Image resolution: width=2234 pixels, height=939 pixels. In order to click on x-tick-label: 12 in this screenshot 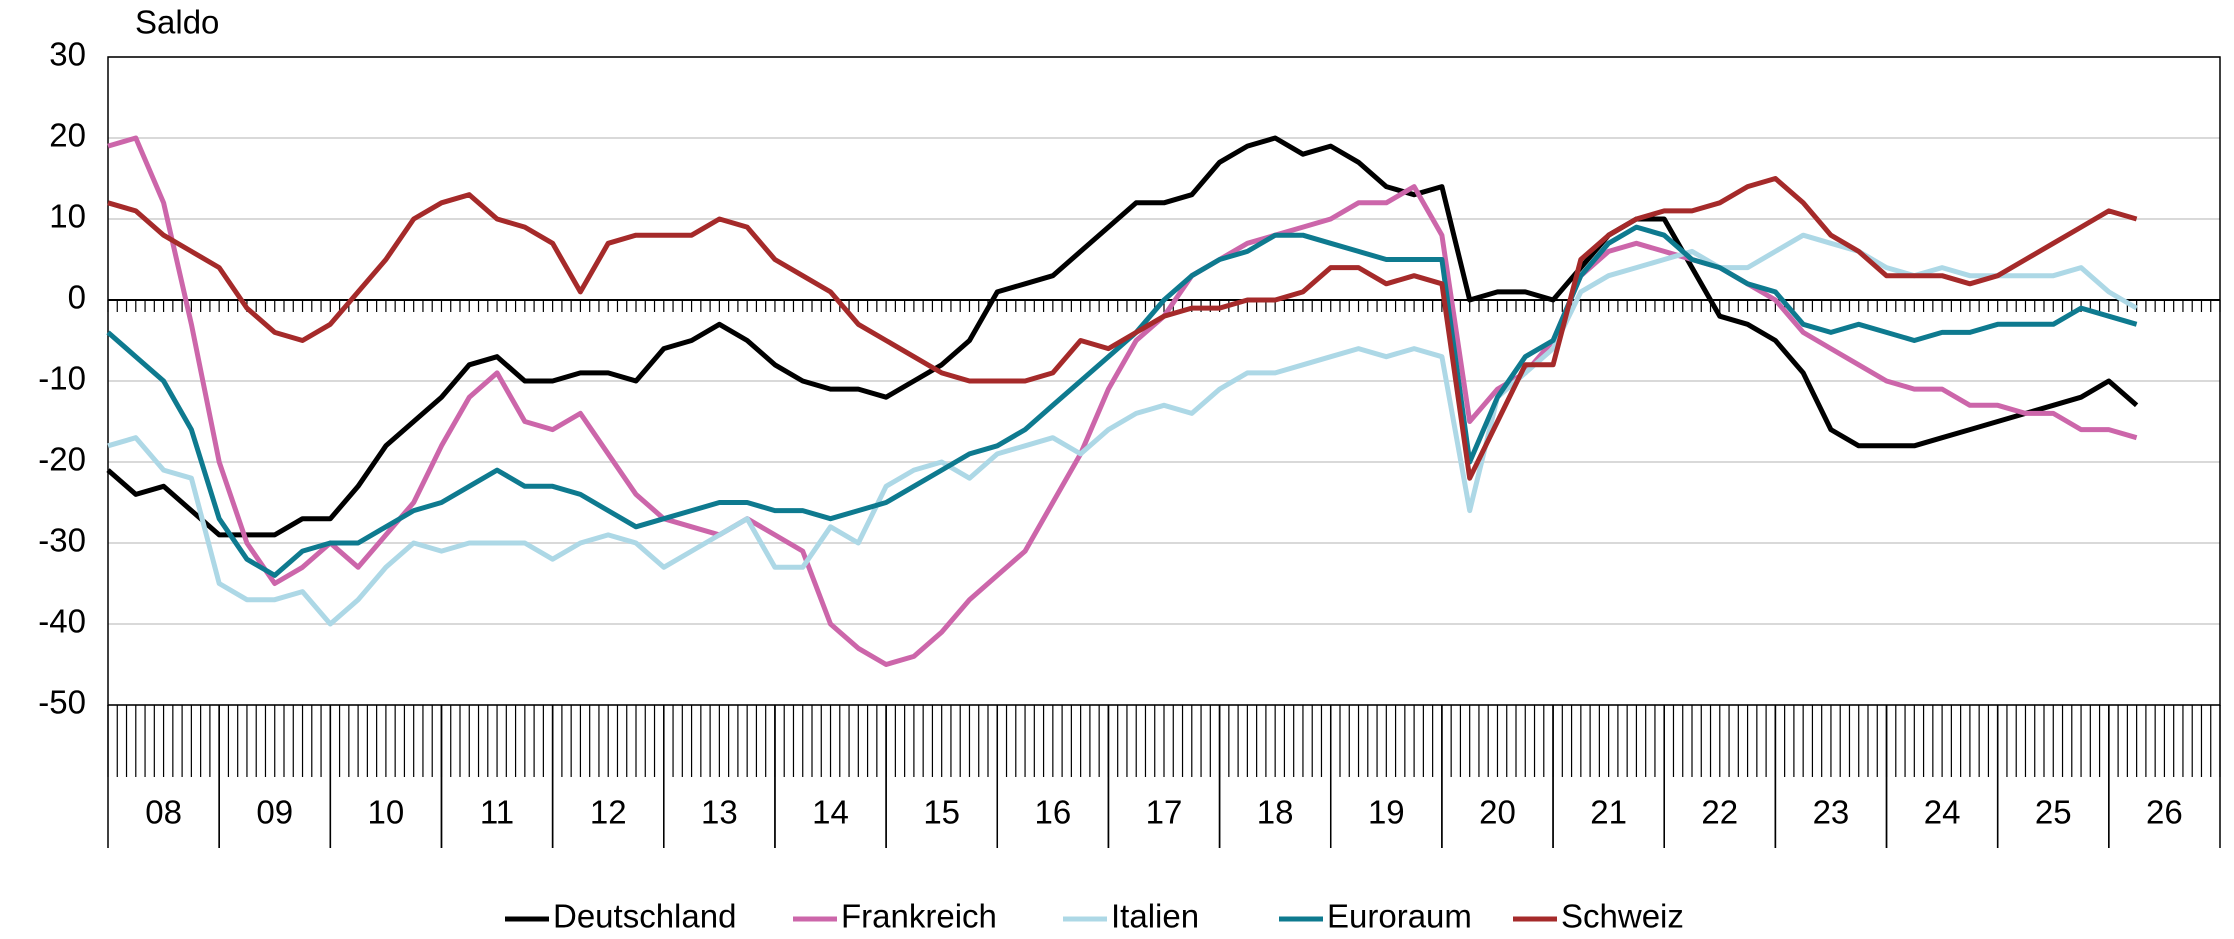, I will do `click(608, 812)`.